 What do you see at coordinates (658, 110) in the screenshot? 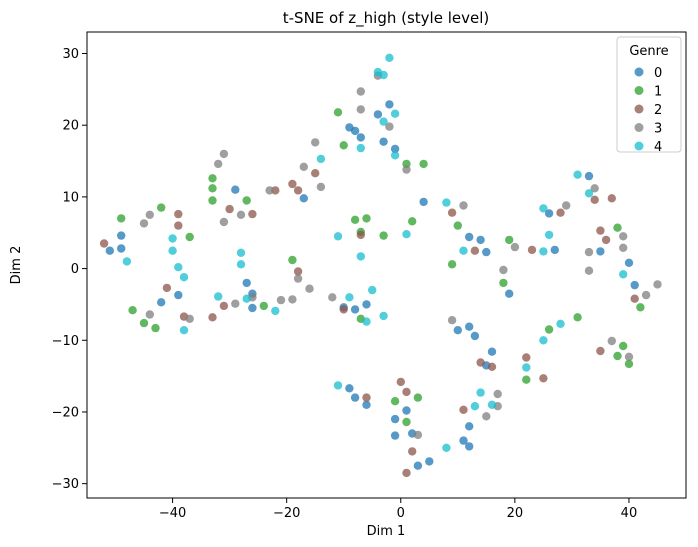
I see `legend-label-genre-2: 2` at bounding box center [658, 110].